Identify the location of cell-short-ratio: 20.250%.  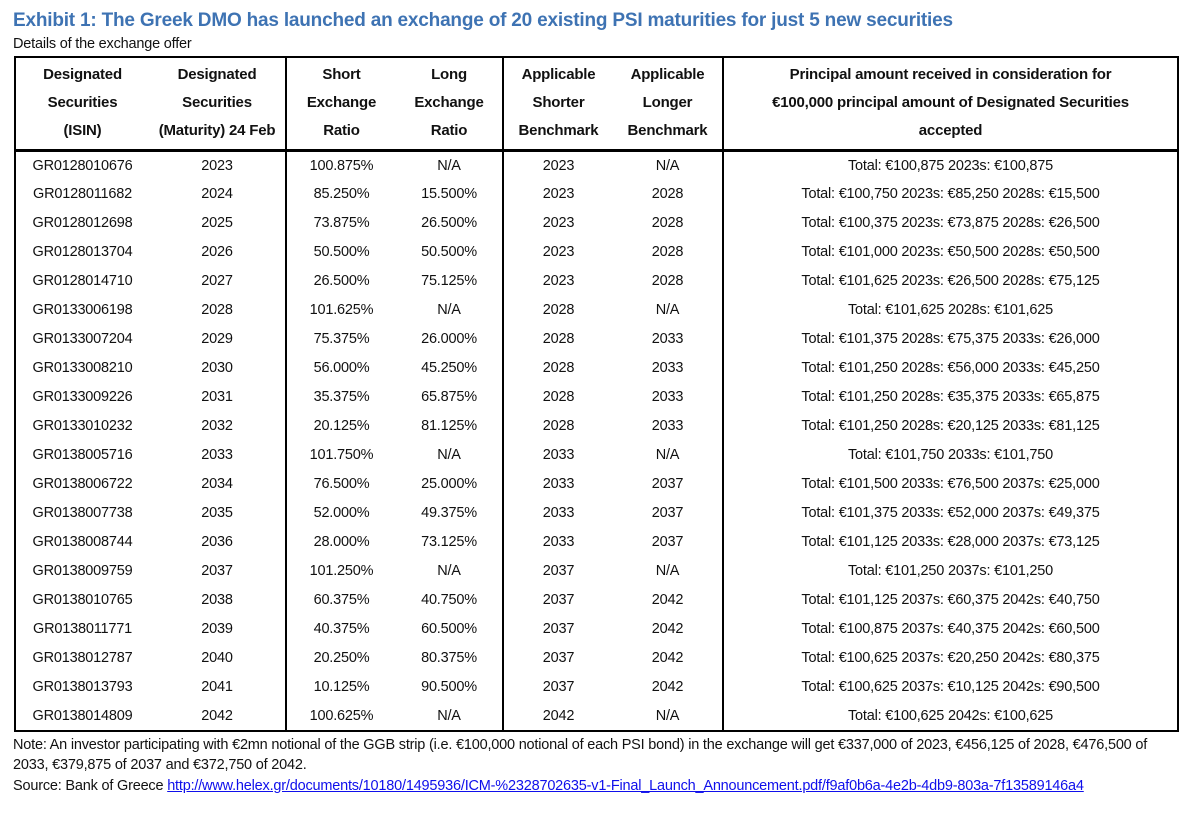
(340, 658).